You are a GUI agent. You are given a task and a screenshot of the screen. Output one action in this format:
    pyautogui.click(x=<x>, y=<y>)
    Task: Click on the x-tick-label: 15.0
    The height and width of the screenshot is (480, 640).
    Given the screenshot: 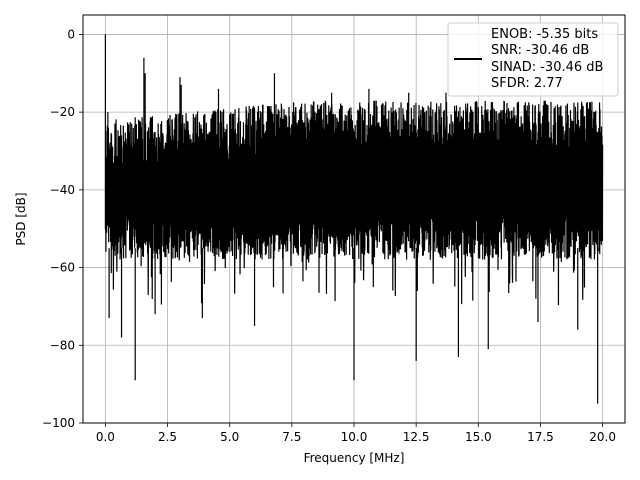 What is the action you would take?
    pyautogui.click(x=478, y=437)
    